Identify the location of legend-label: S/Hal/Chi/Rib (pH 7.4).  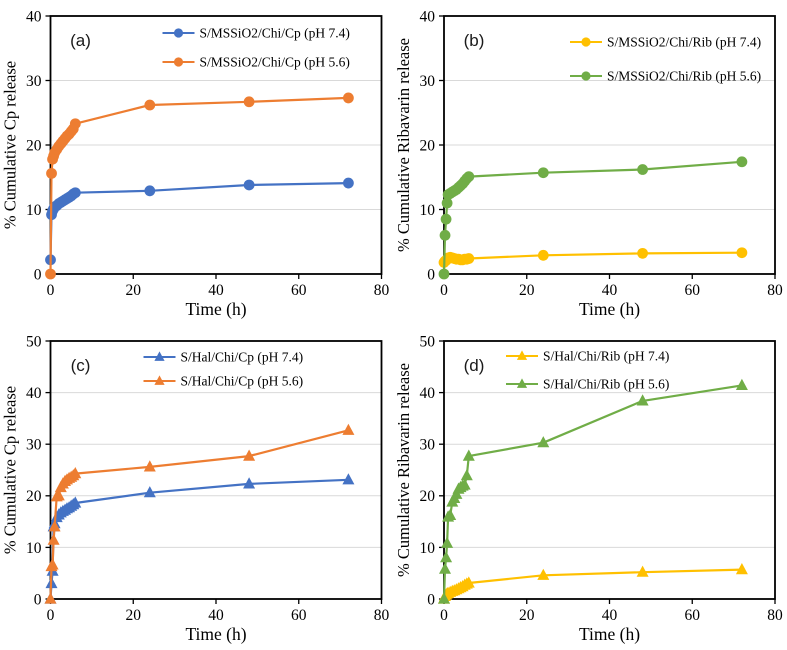
(606, 356).